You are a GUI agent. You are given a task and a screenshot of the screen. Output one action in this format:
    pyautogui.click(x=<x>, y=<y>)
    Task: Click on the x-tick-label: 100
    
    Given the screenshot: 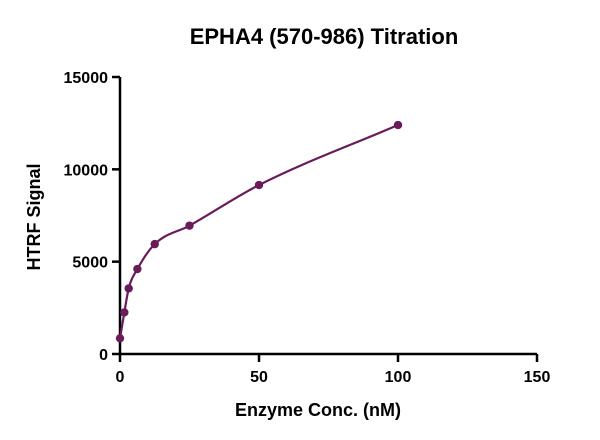 What is the action you would take?
    pyautogui.click(x=398, y=377)
    